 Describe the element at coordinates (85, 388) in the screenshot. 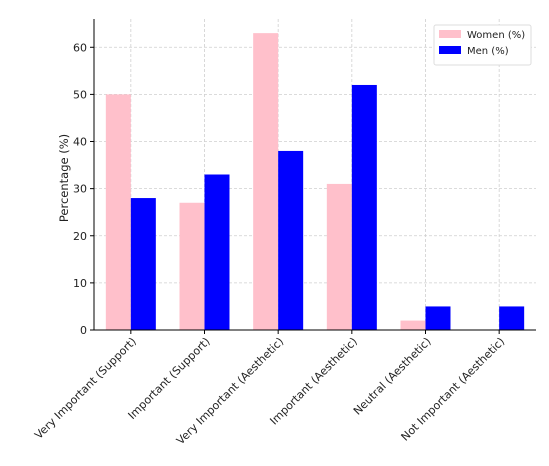

I see `x-tick-label: Very Important (Support)` at that location.